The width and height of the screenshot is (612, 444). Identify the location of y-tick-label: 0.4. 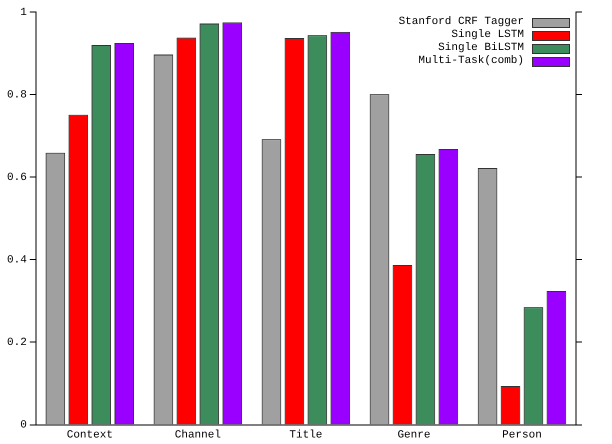
(17, 260).